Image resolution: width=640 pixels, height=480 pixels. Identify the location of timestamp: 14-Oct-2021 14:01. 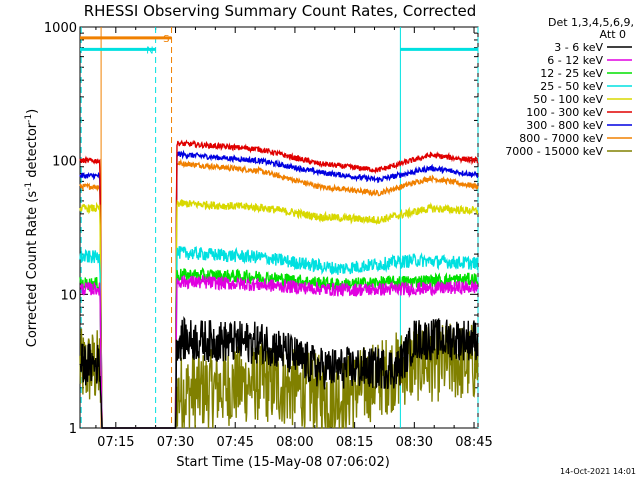
(598, 471).